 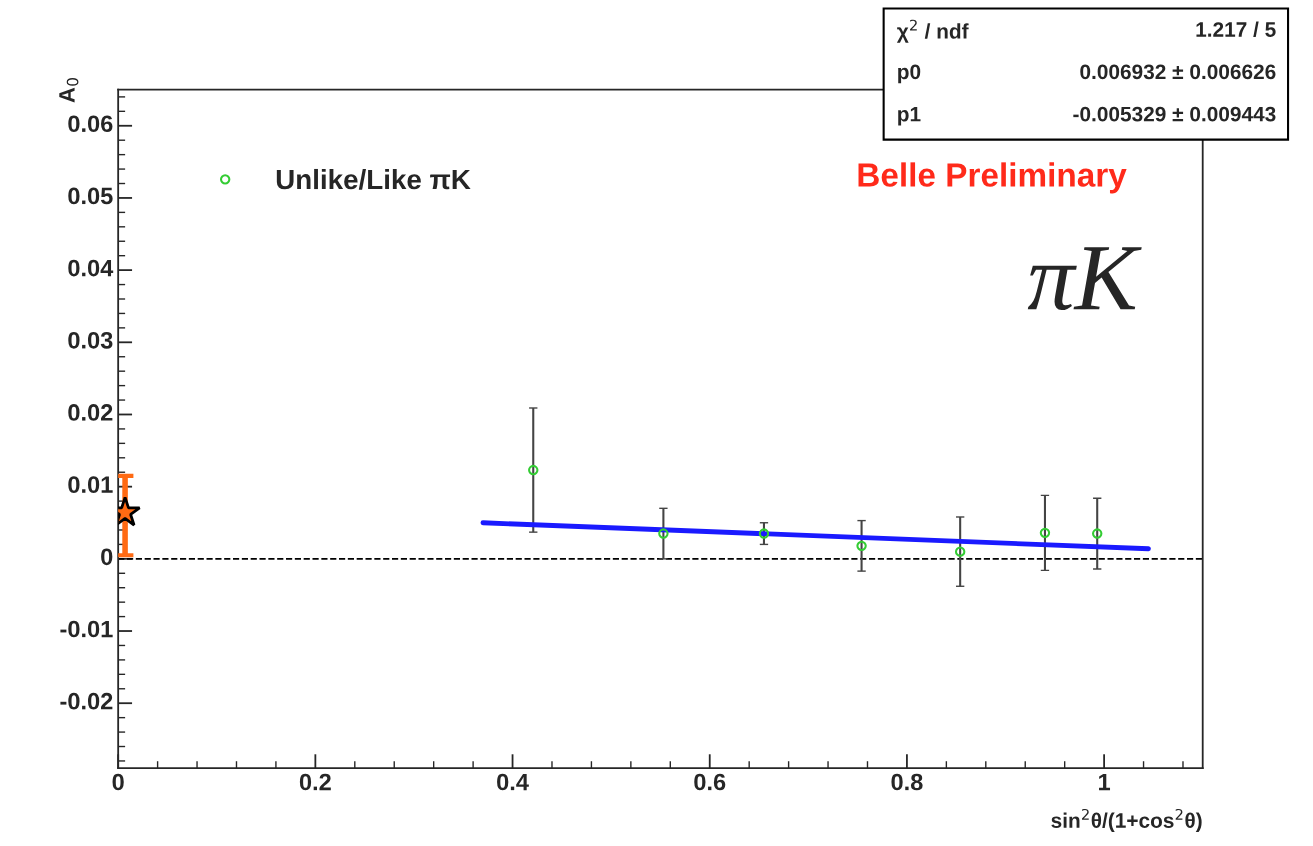 I want to click on y-axis-title: A$_{0}$, so click(x=69, y=90).